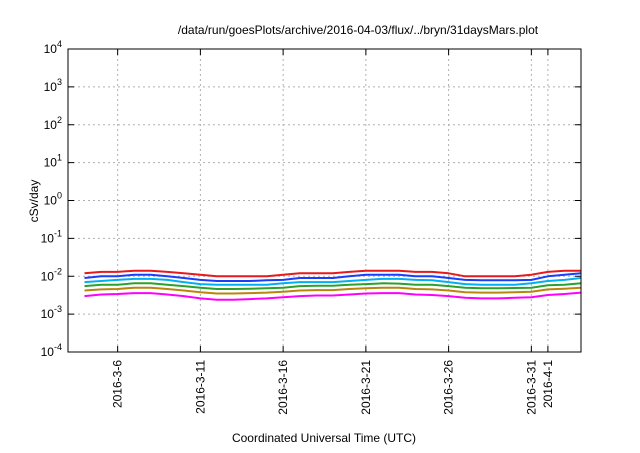  I want to click on y-tick-label: 10⁻⁴, so click(51, 350).